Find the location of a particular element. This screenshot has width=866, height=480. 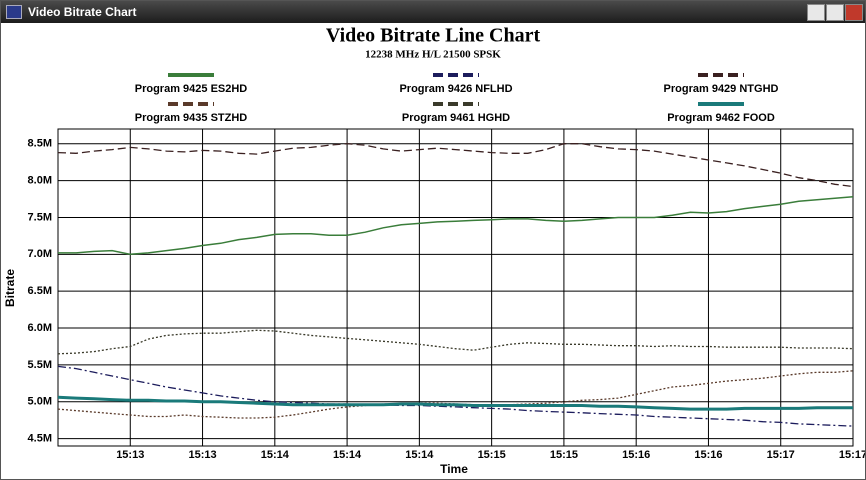

y-tick-label: 7.0M is located at coordinates (40, 254).